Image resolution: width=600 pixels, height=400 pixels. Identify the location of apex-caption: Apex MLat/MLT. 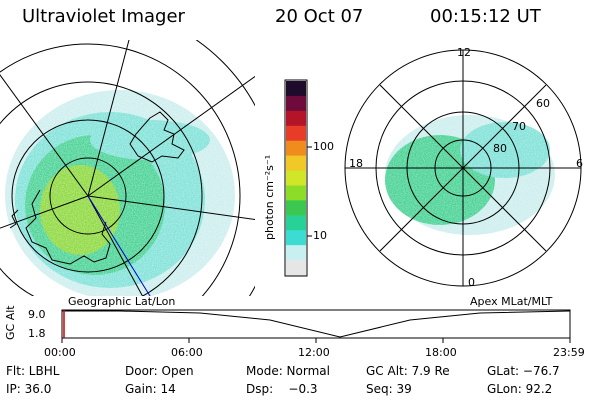
(511, 301).